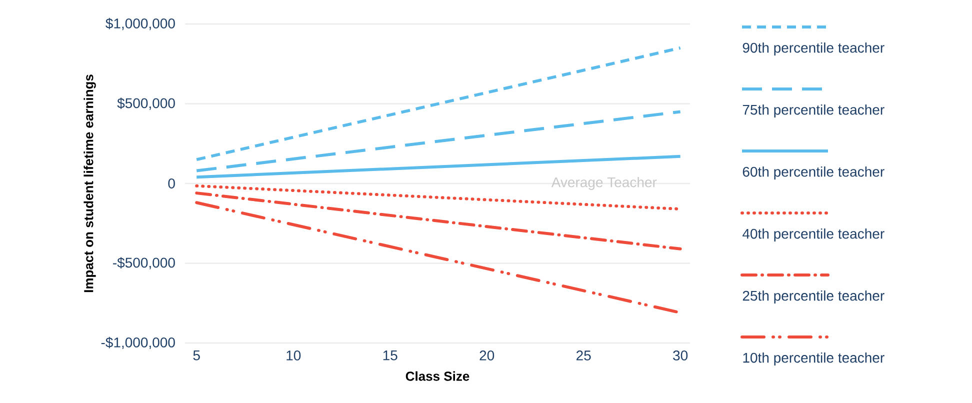  Describe the element at coordinates (146, 104) in the screenshot. I see `y-tick-label: $500,000` at that location.